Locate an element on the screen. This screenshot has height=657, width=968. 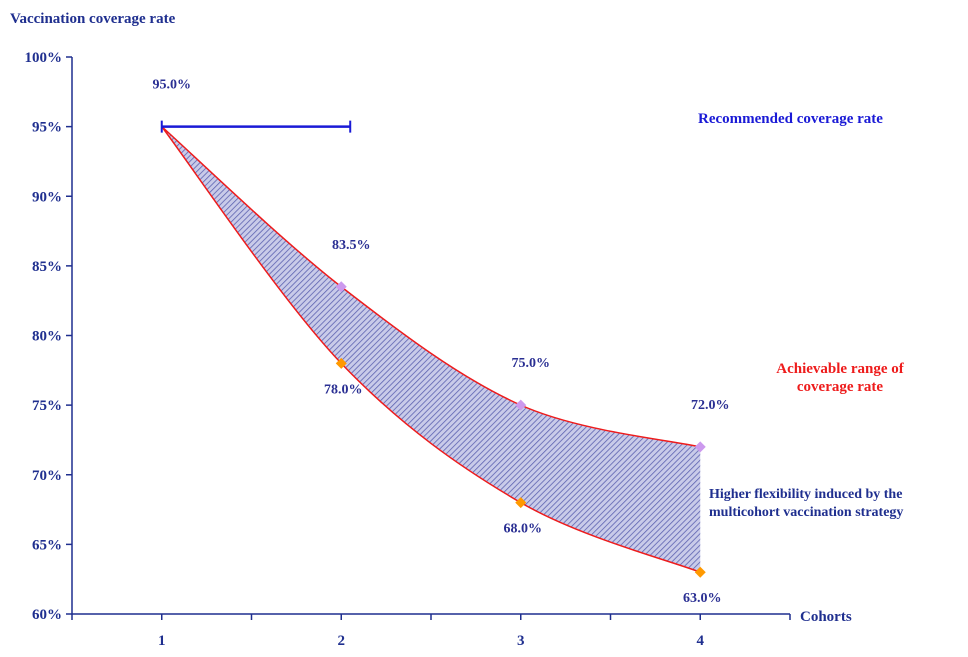
y-tick-label: 65% is located at coordinates (47, 545).